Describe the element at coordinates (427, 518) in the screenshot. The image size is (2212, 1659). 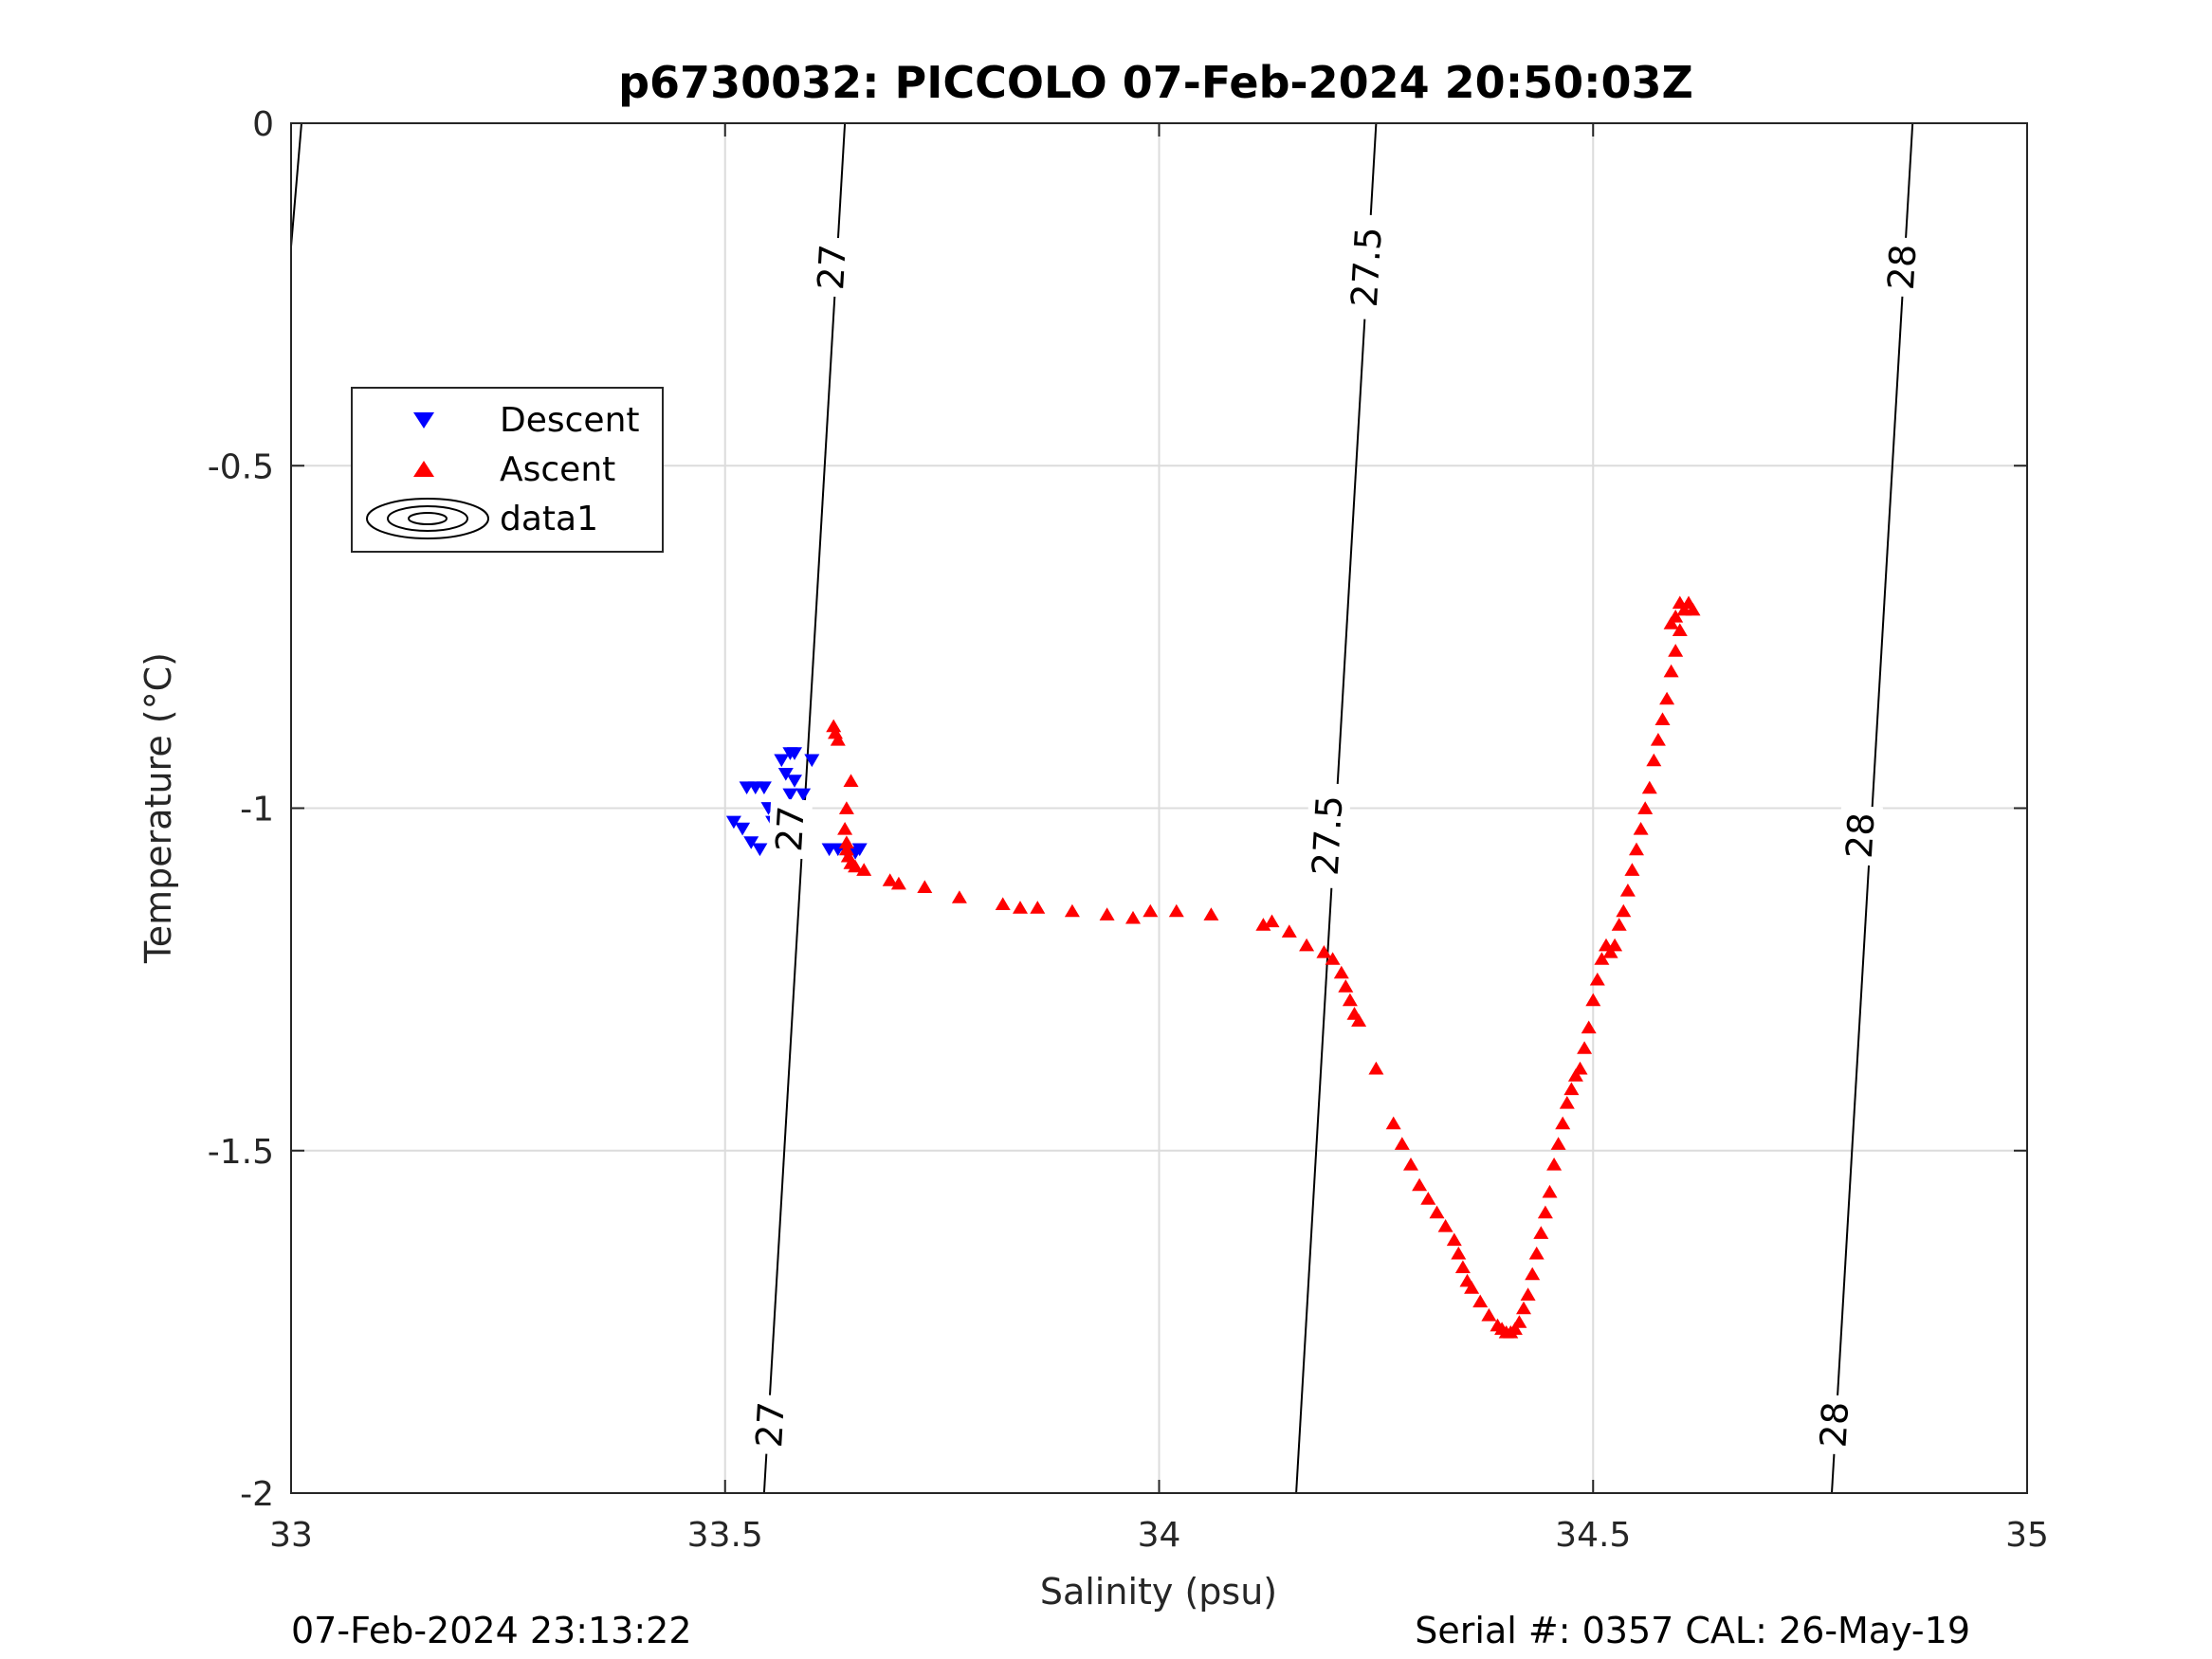
I see `legend-contour-icon` at that location.